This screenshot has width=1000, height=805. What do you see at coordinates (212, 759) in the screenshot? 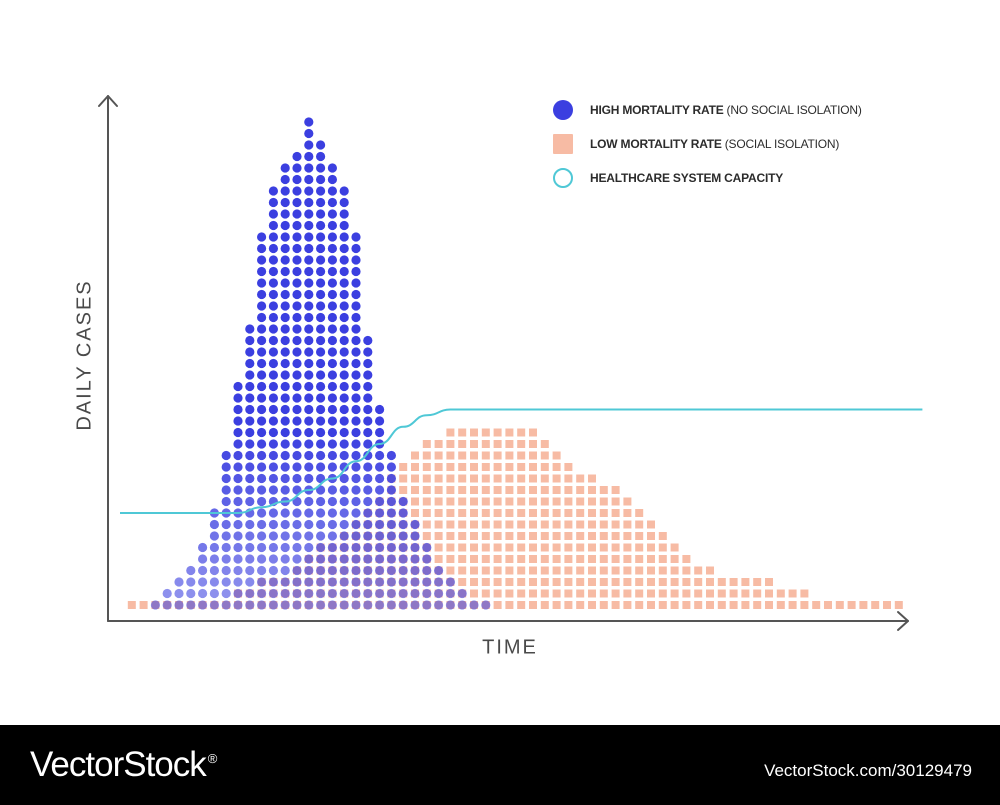
I see `registered-mark: ®` at bounding box center [212, 759].